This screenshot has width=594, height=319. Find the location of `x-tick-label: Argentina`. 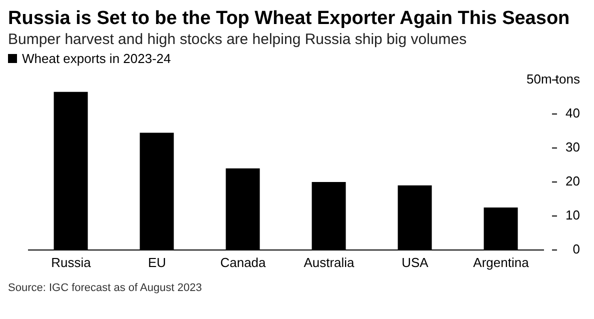

x-tick-label: Argentina is located at coordinates (501, 262).